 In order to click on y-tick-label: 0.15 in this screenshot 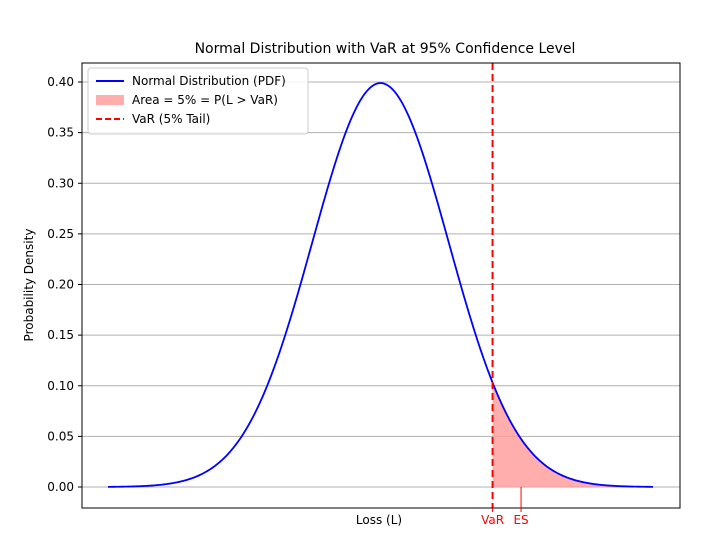, I will do `click(60, 335)`.